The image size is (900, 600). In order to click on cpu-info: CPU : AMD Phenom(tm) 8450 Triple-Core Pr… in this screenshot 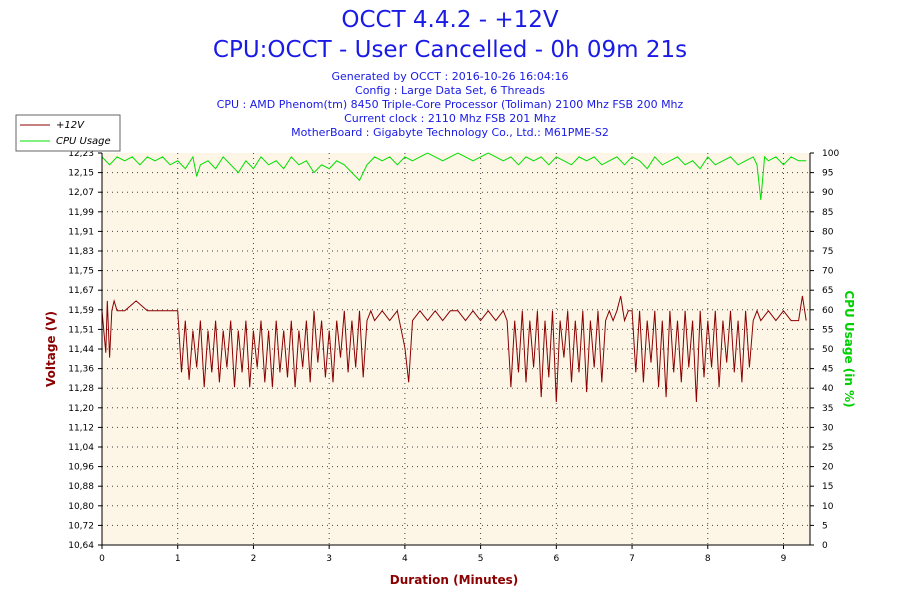, I will do `click(450, 104)`.